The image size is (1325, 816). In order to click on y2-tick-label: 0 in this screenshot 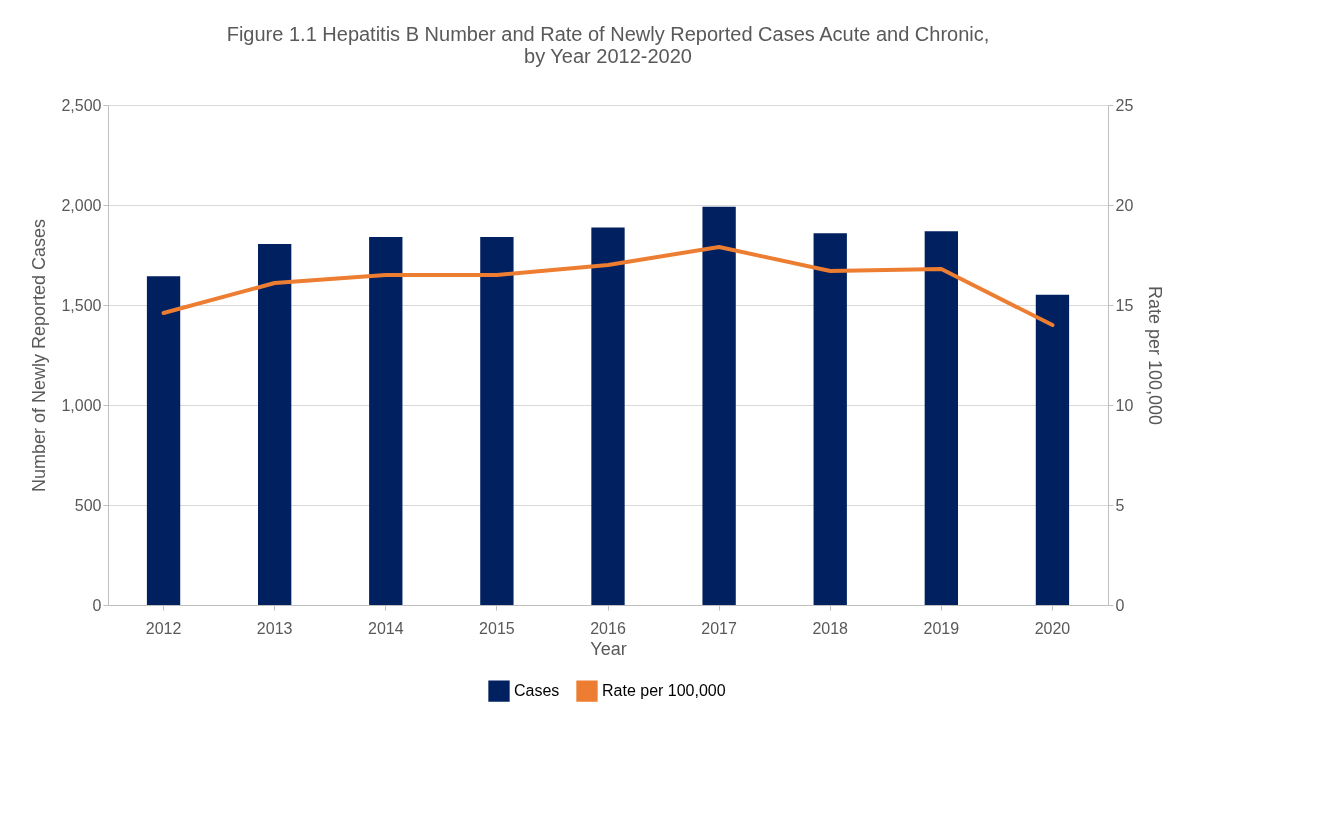, I will do `click(1120, 605)`.